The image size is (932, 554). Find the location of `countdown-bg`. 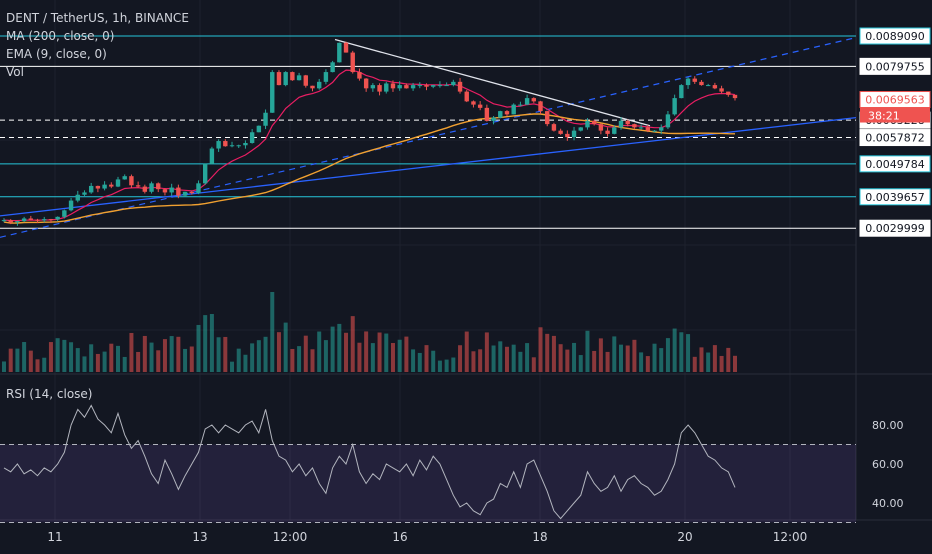

countdown-bg is located at coordinates (895, 115).